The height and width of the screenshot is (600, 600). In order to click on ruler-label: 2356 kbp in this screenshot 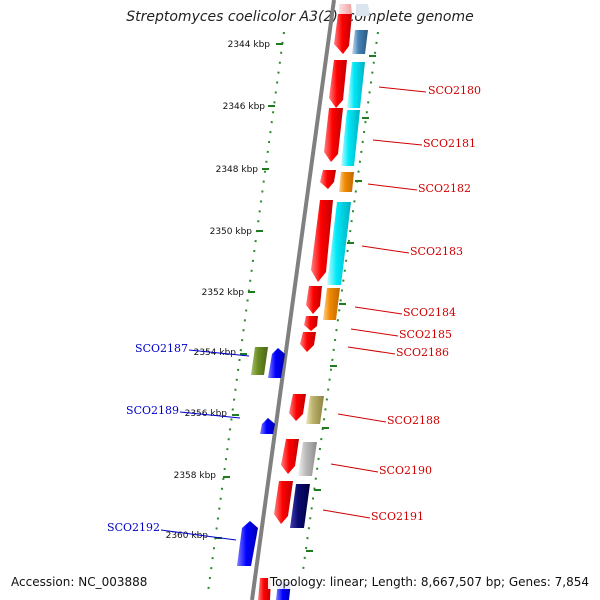, I will do `click(206, 414)`.